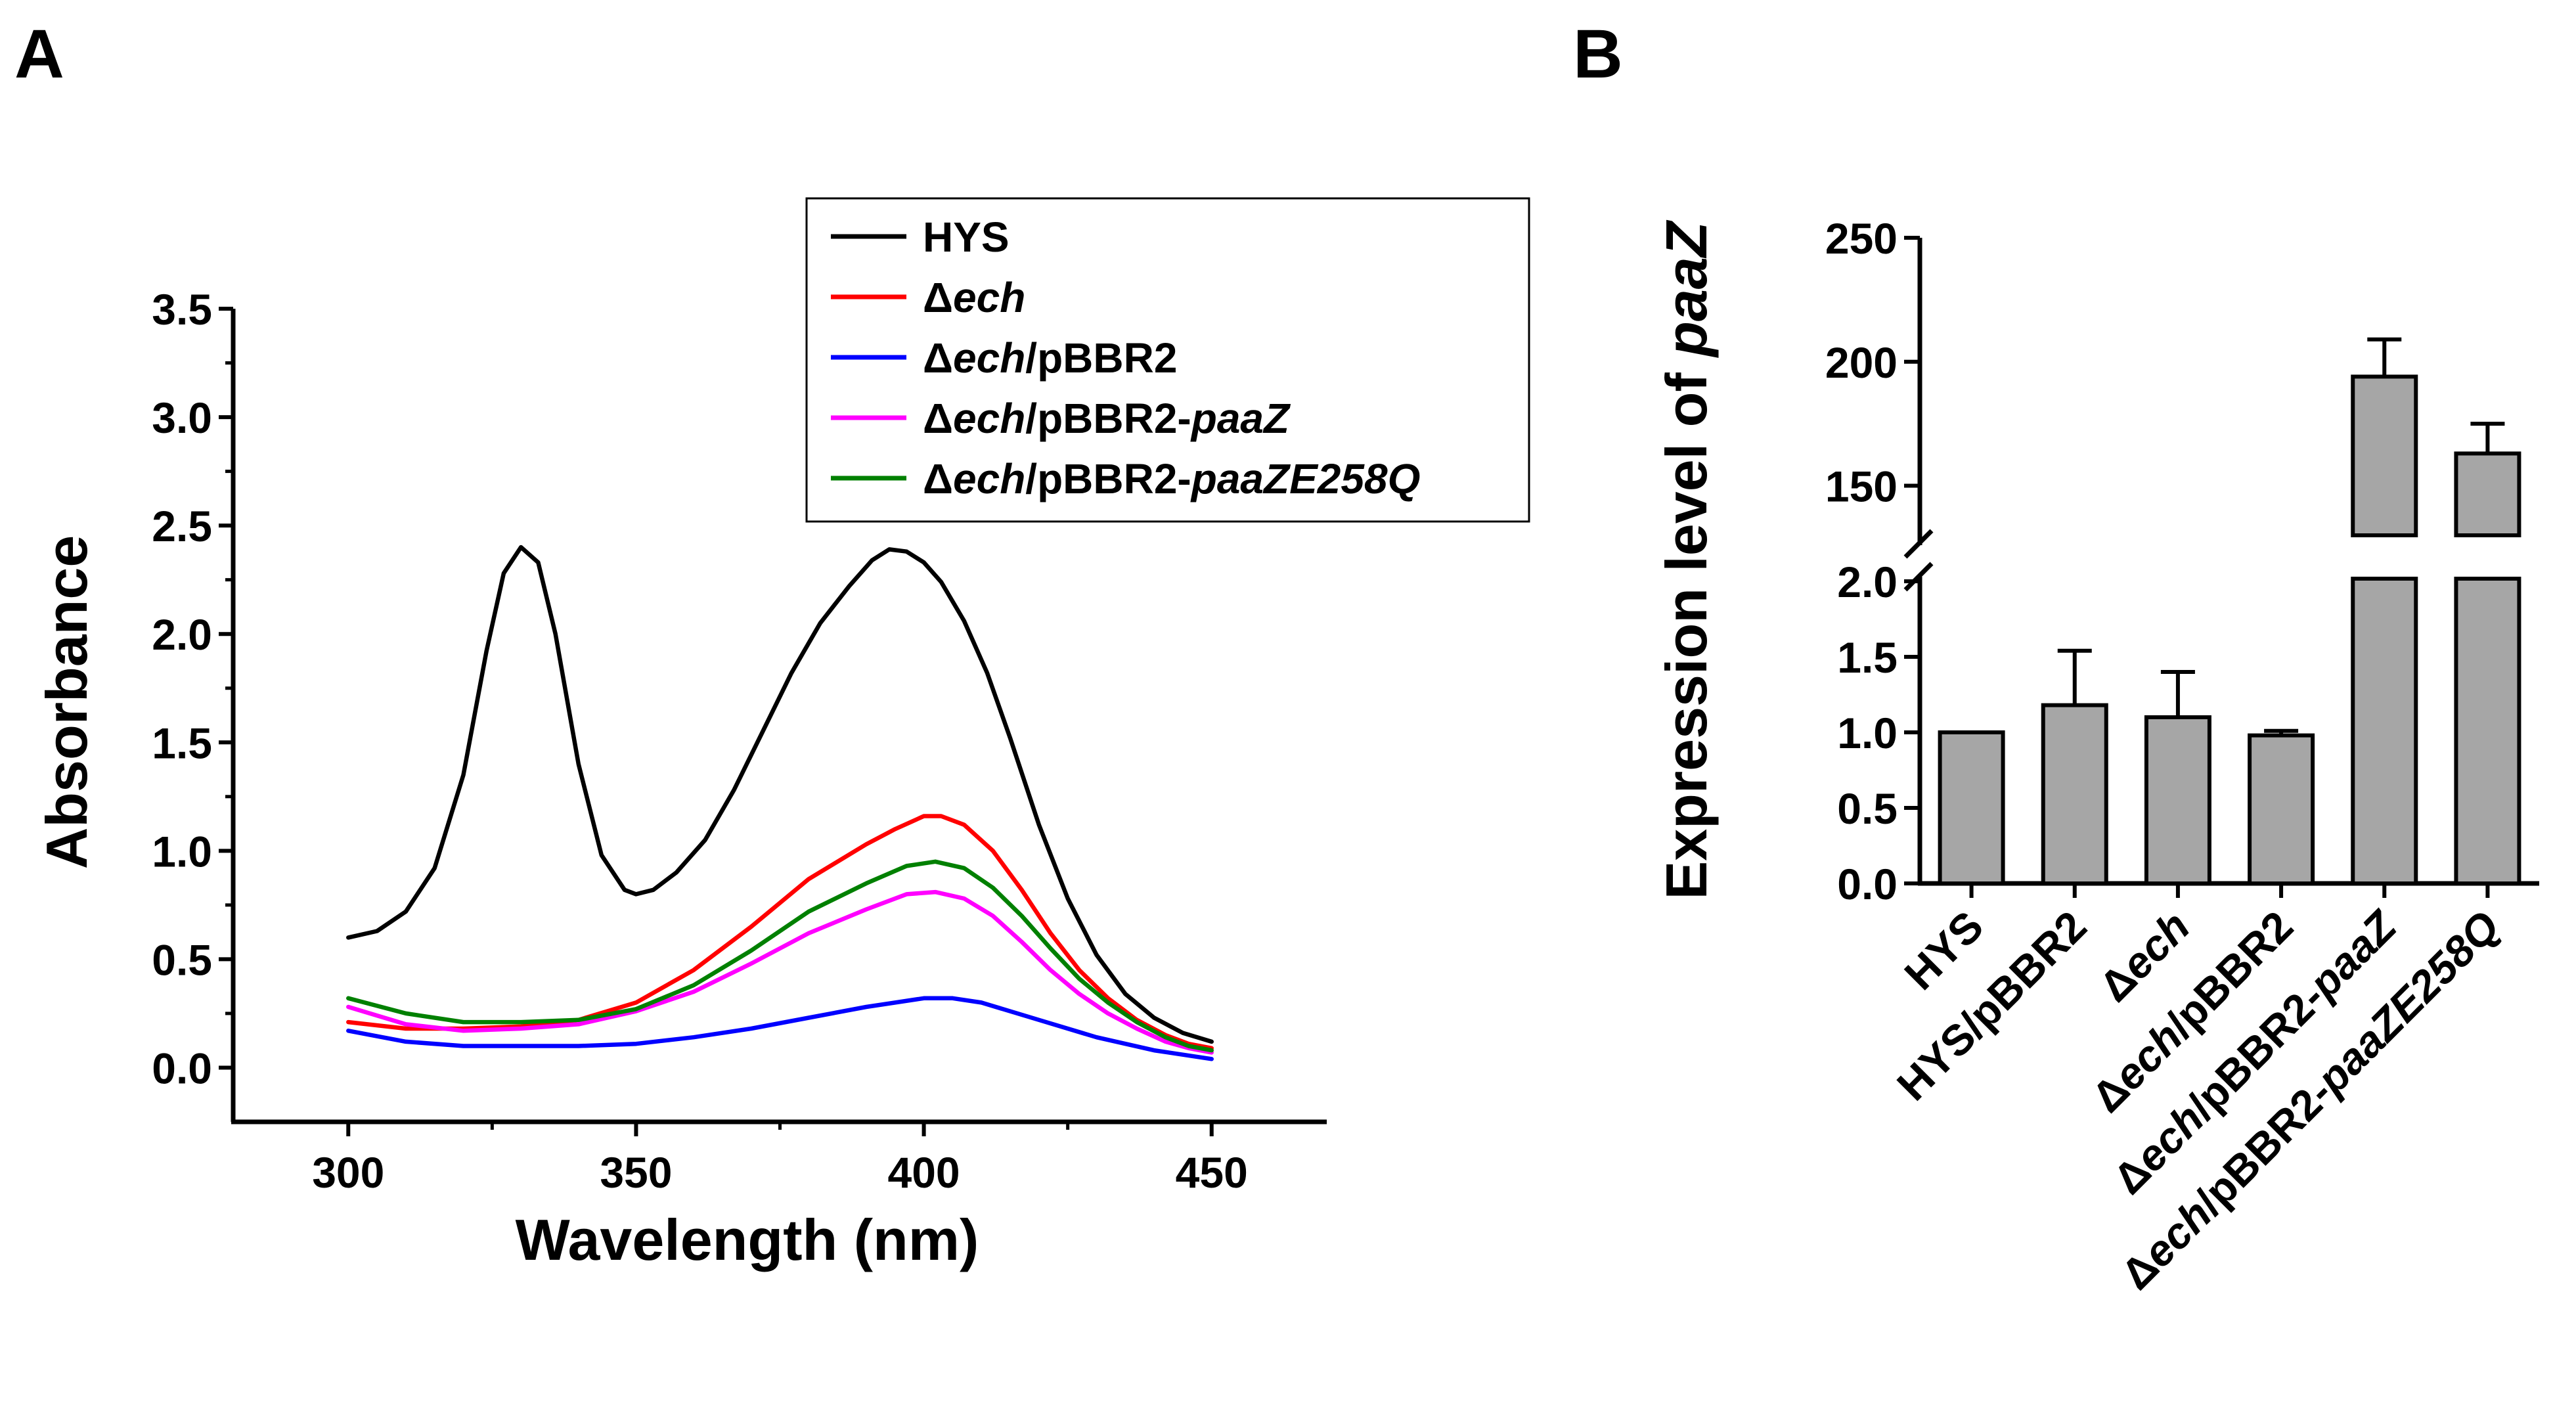  I want to click on legend-entry: Δech/pBBR2, so click(1050, 358).